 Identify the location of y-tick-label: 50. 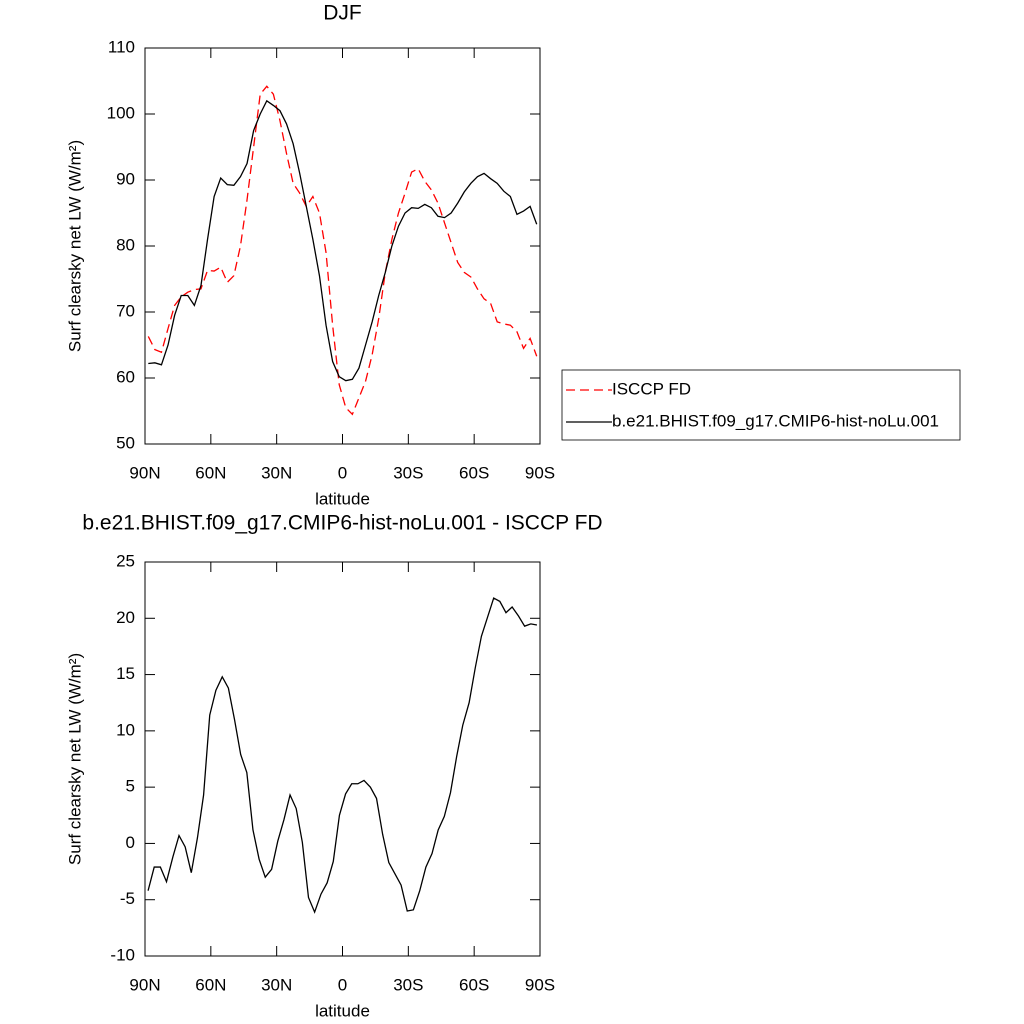
(125, 442).